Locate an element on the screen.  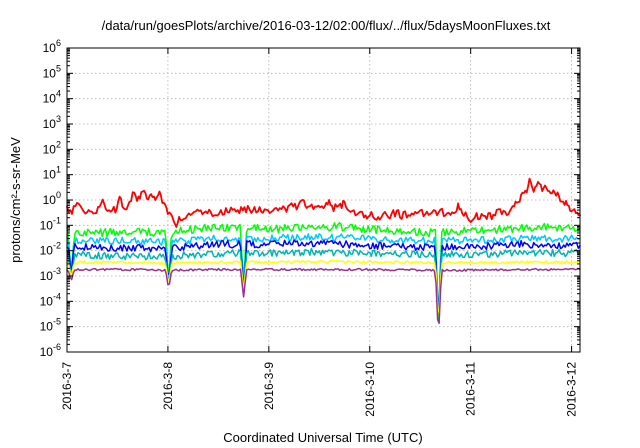
y-tick-label: 10⁻⁶ is located at coordinates (50, 350).